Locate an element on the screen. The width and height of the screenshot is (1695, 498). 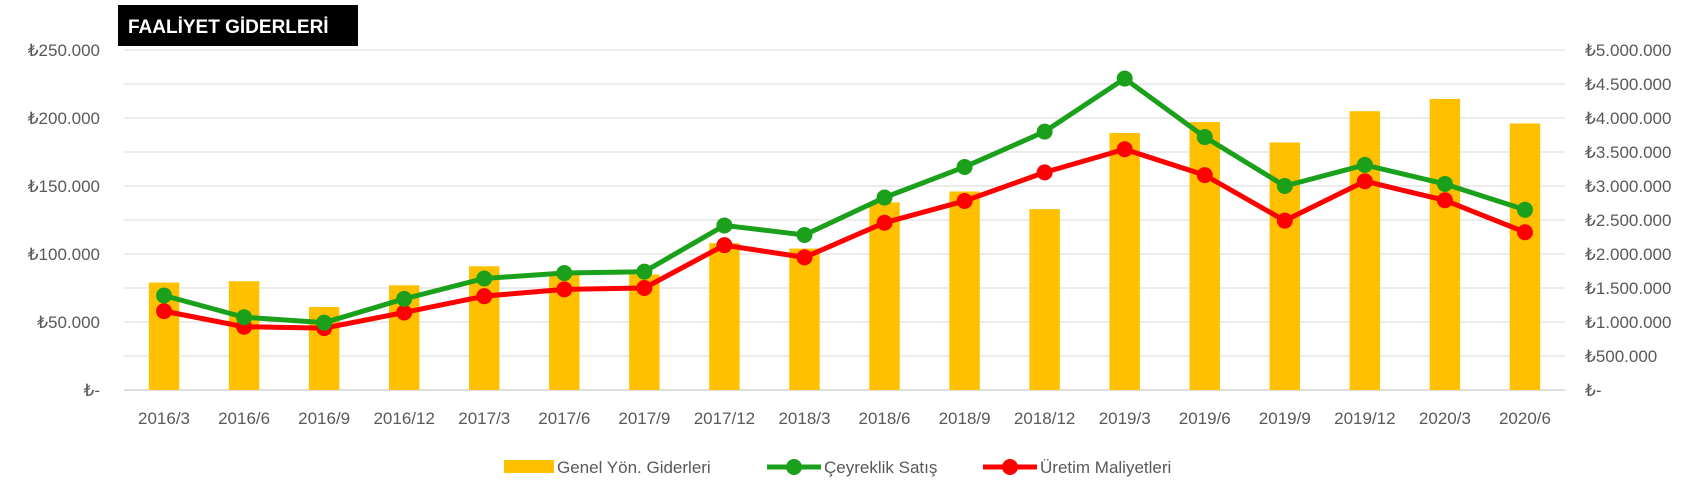
x-tick-label: 2016/12 is located at coordinates (403, 418).